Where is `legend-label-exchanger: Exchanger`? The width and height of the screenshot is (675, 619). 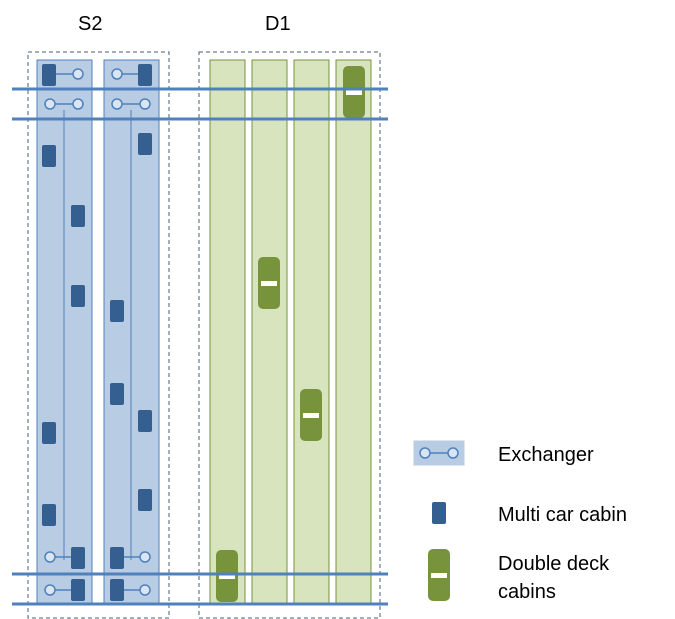
legend-label-exchanger: Exchanger is located at coordinates (546, 455).